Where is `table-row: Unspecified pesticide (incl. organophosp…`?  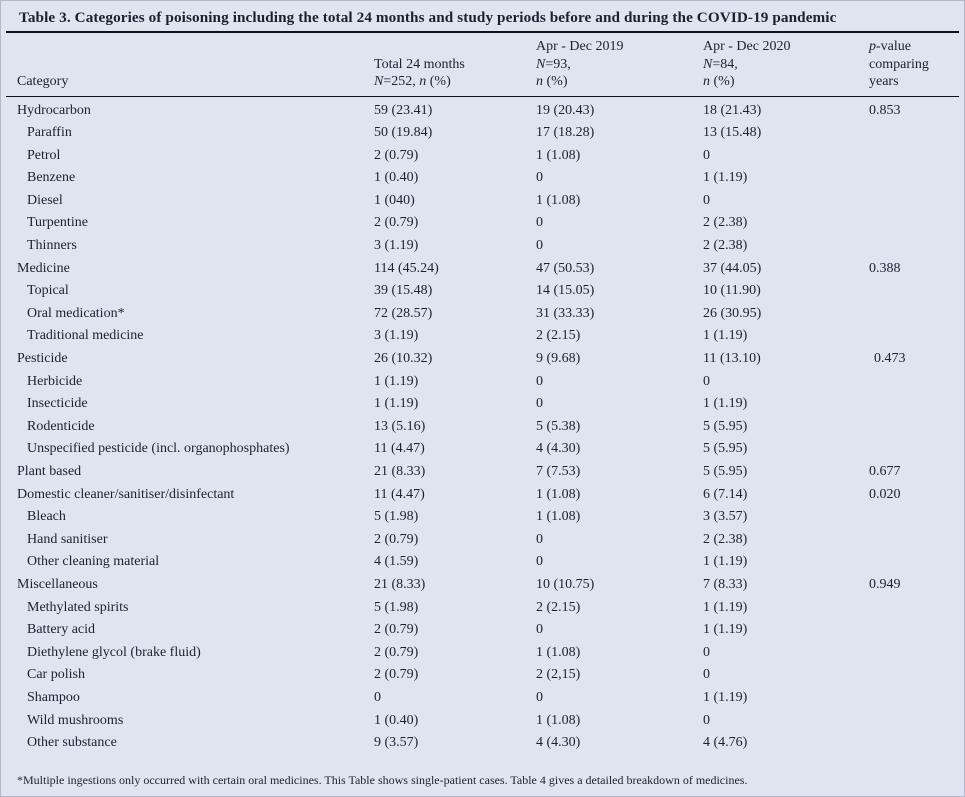
table-row: Unspecified pesticide (incl. organophosp… is located at coordinates (482, 449).